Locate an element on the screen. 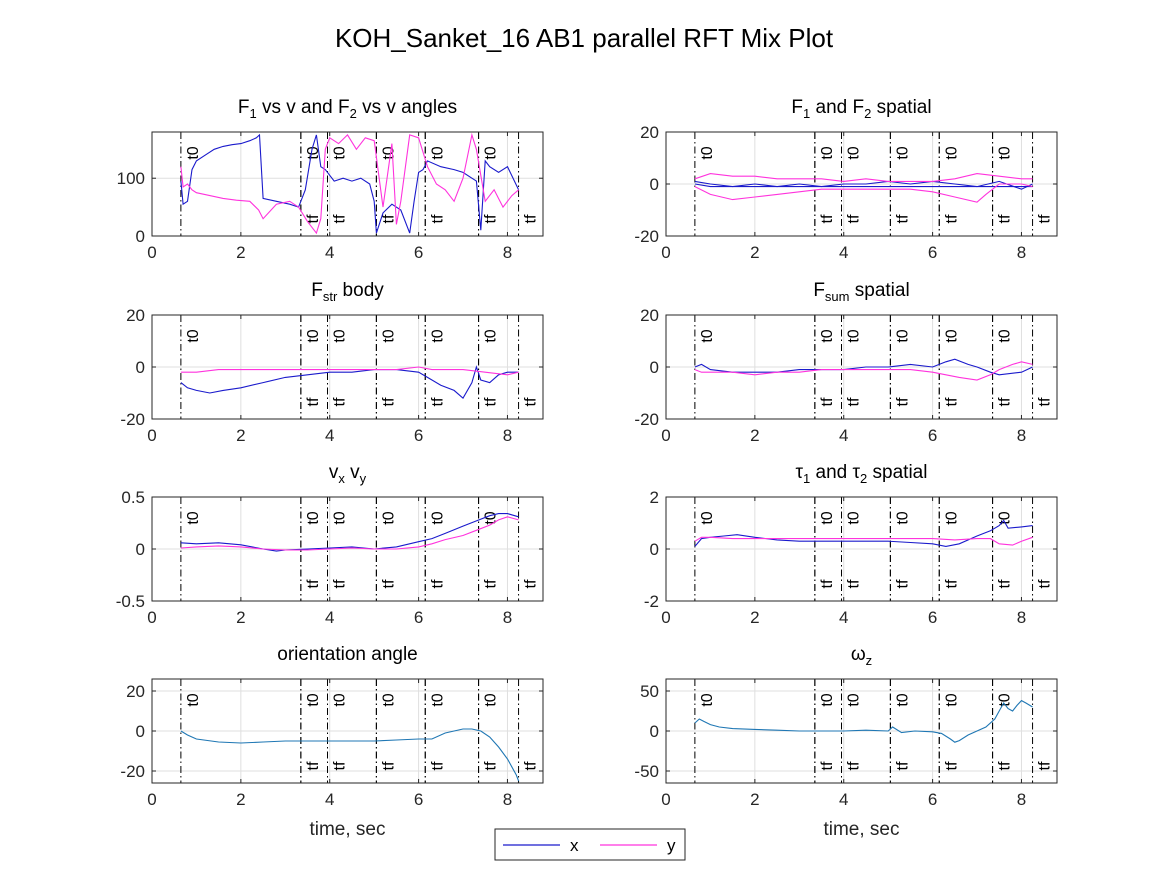  axes-frame is located at coordinates (347, 184).